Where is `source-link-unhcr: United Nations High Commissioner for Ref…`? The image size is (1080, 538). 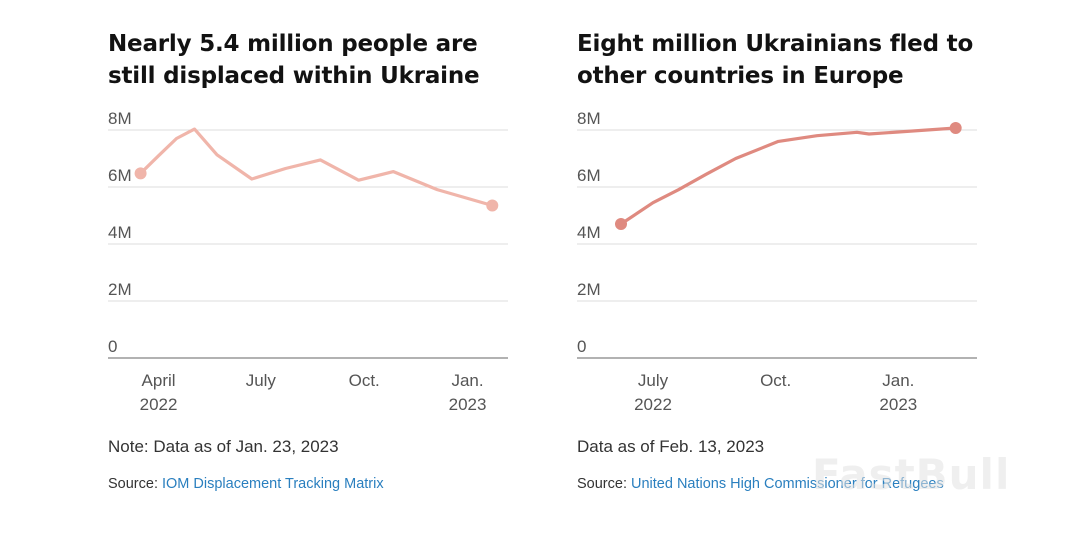 source-link-unhcr: United Nations High Commissioner for Ref… is located at coordinates (787, 484).